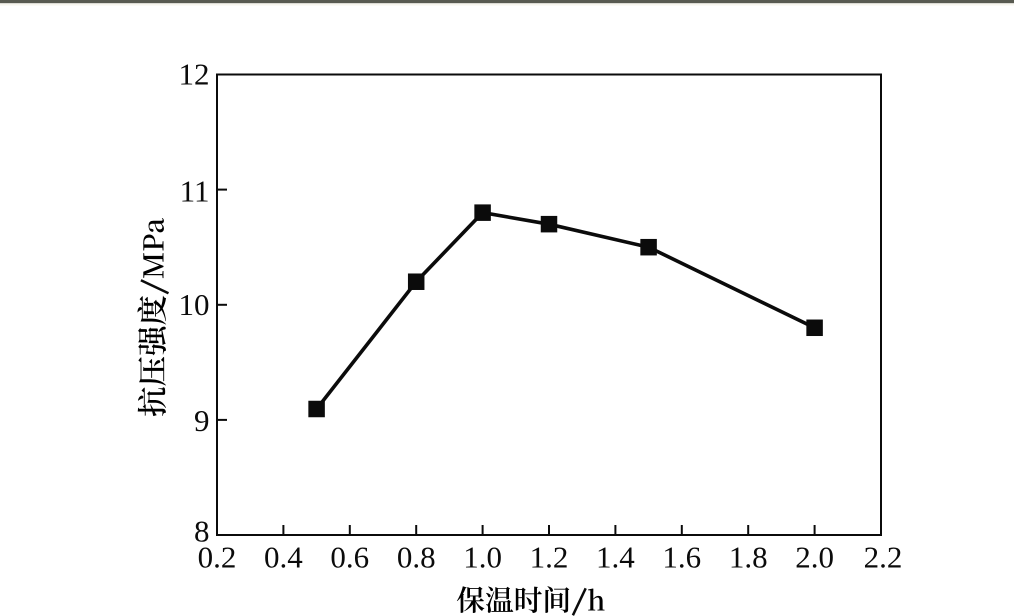 This screenshot has width=1014, height=616. I want to click on svg-text: 12, so click(194, 74).